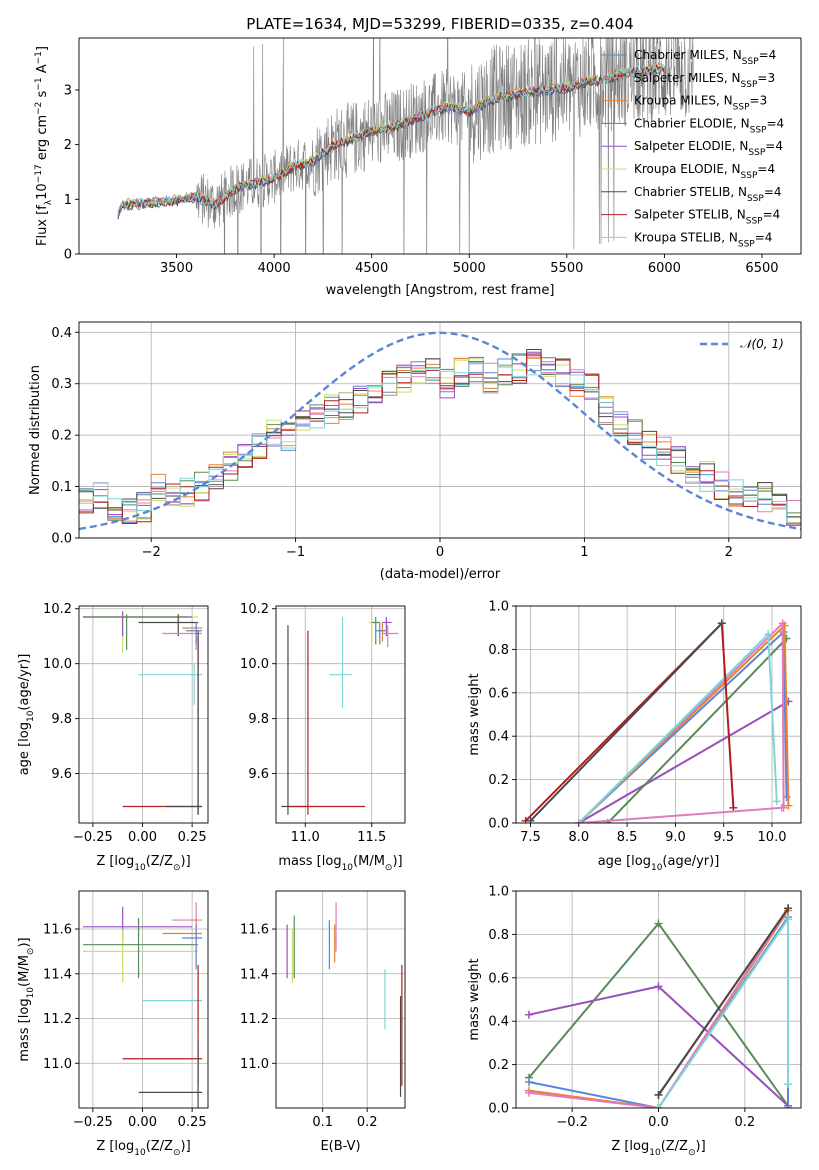 This screenshot has height=1170, width=819. Describe the element at coordinates (658, 1148) in the screenshot. I see `x-axis-label: Z [log10(Z/Z⊙)]` at that location.